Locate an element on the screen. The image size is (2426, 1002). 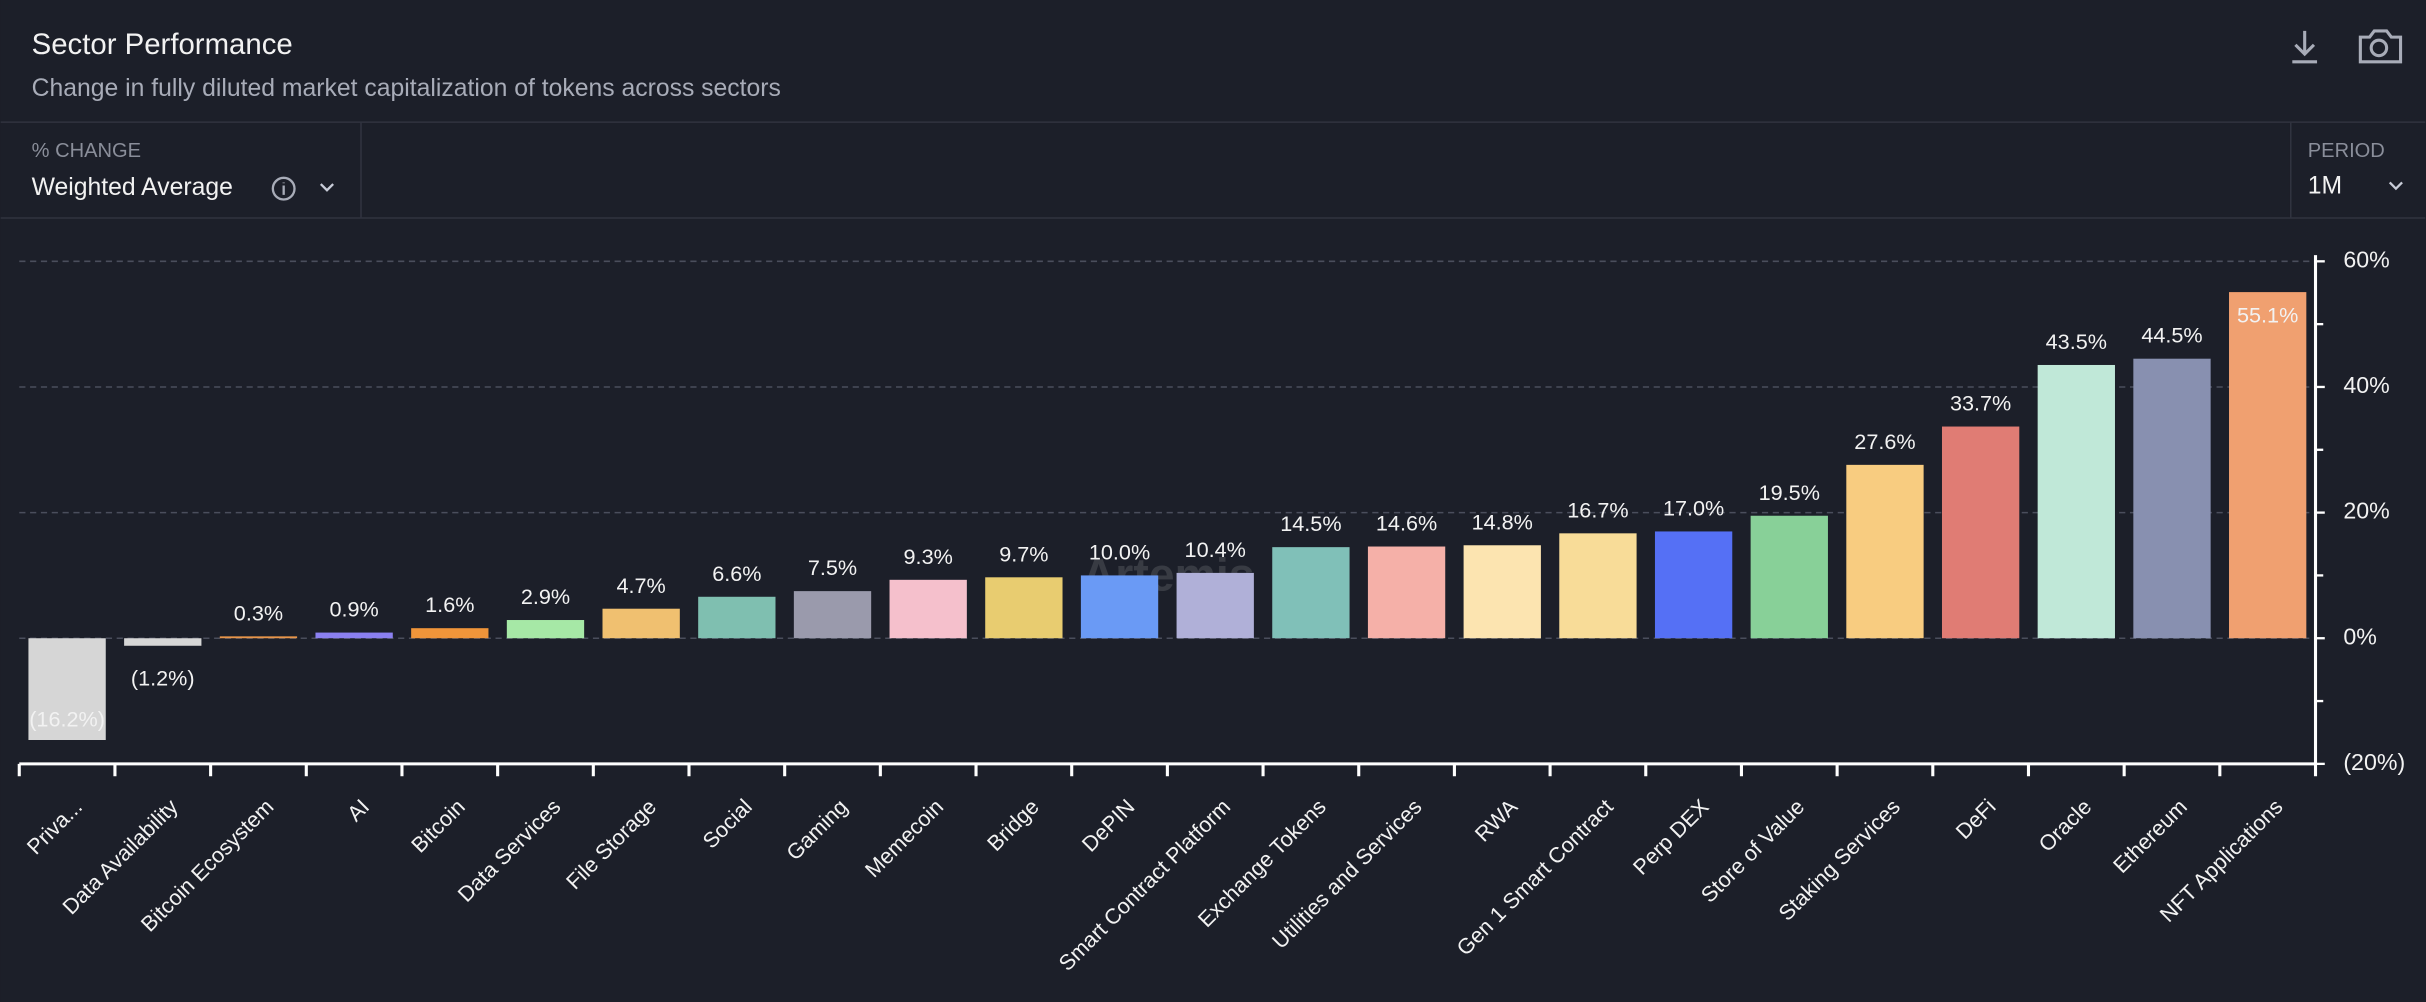
y-tick-label: 0% is located at coordinates (2360, 636).